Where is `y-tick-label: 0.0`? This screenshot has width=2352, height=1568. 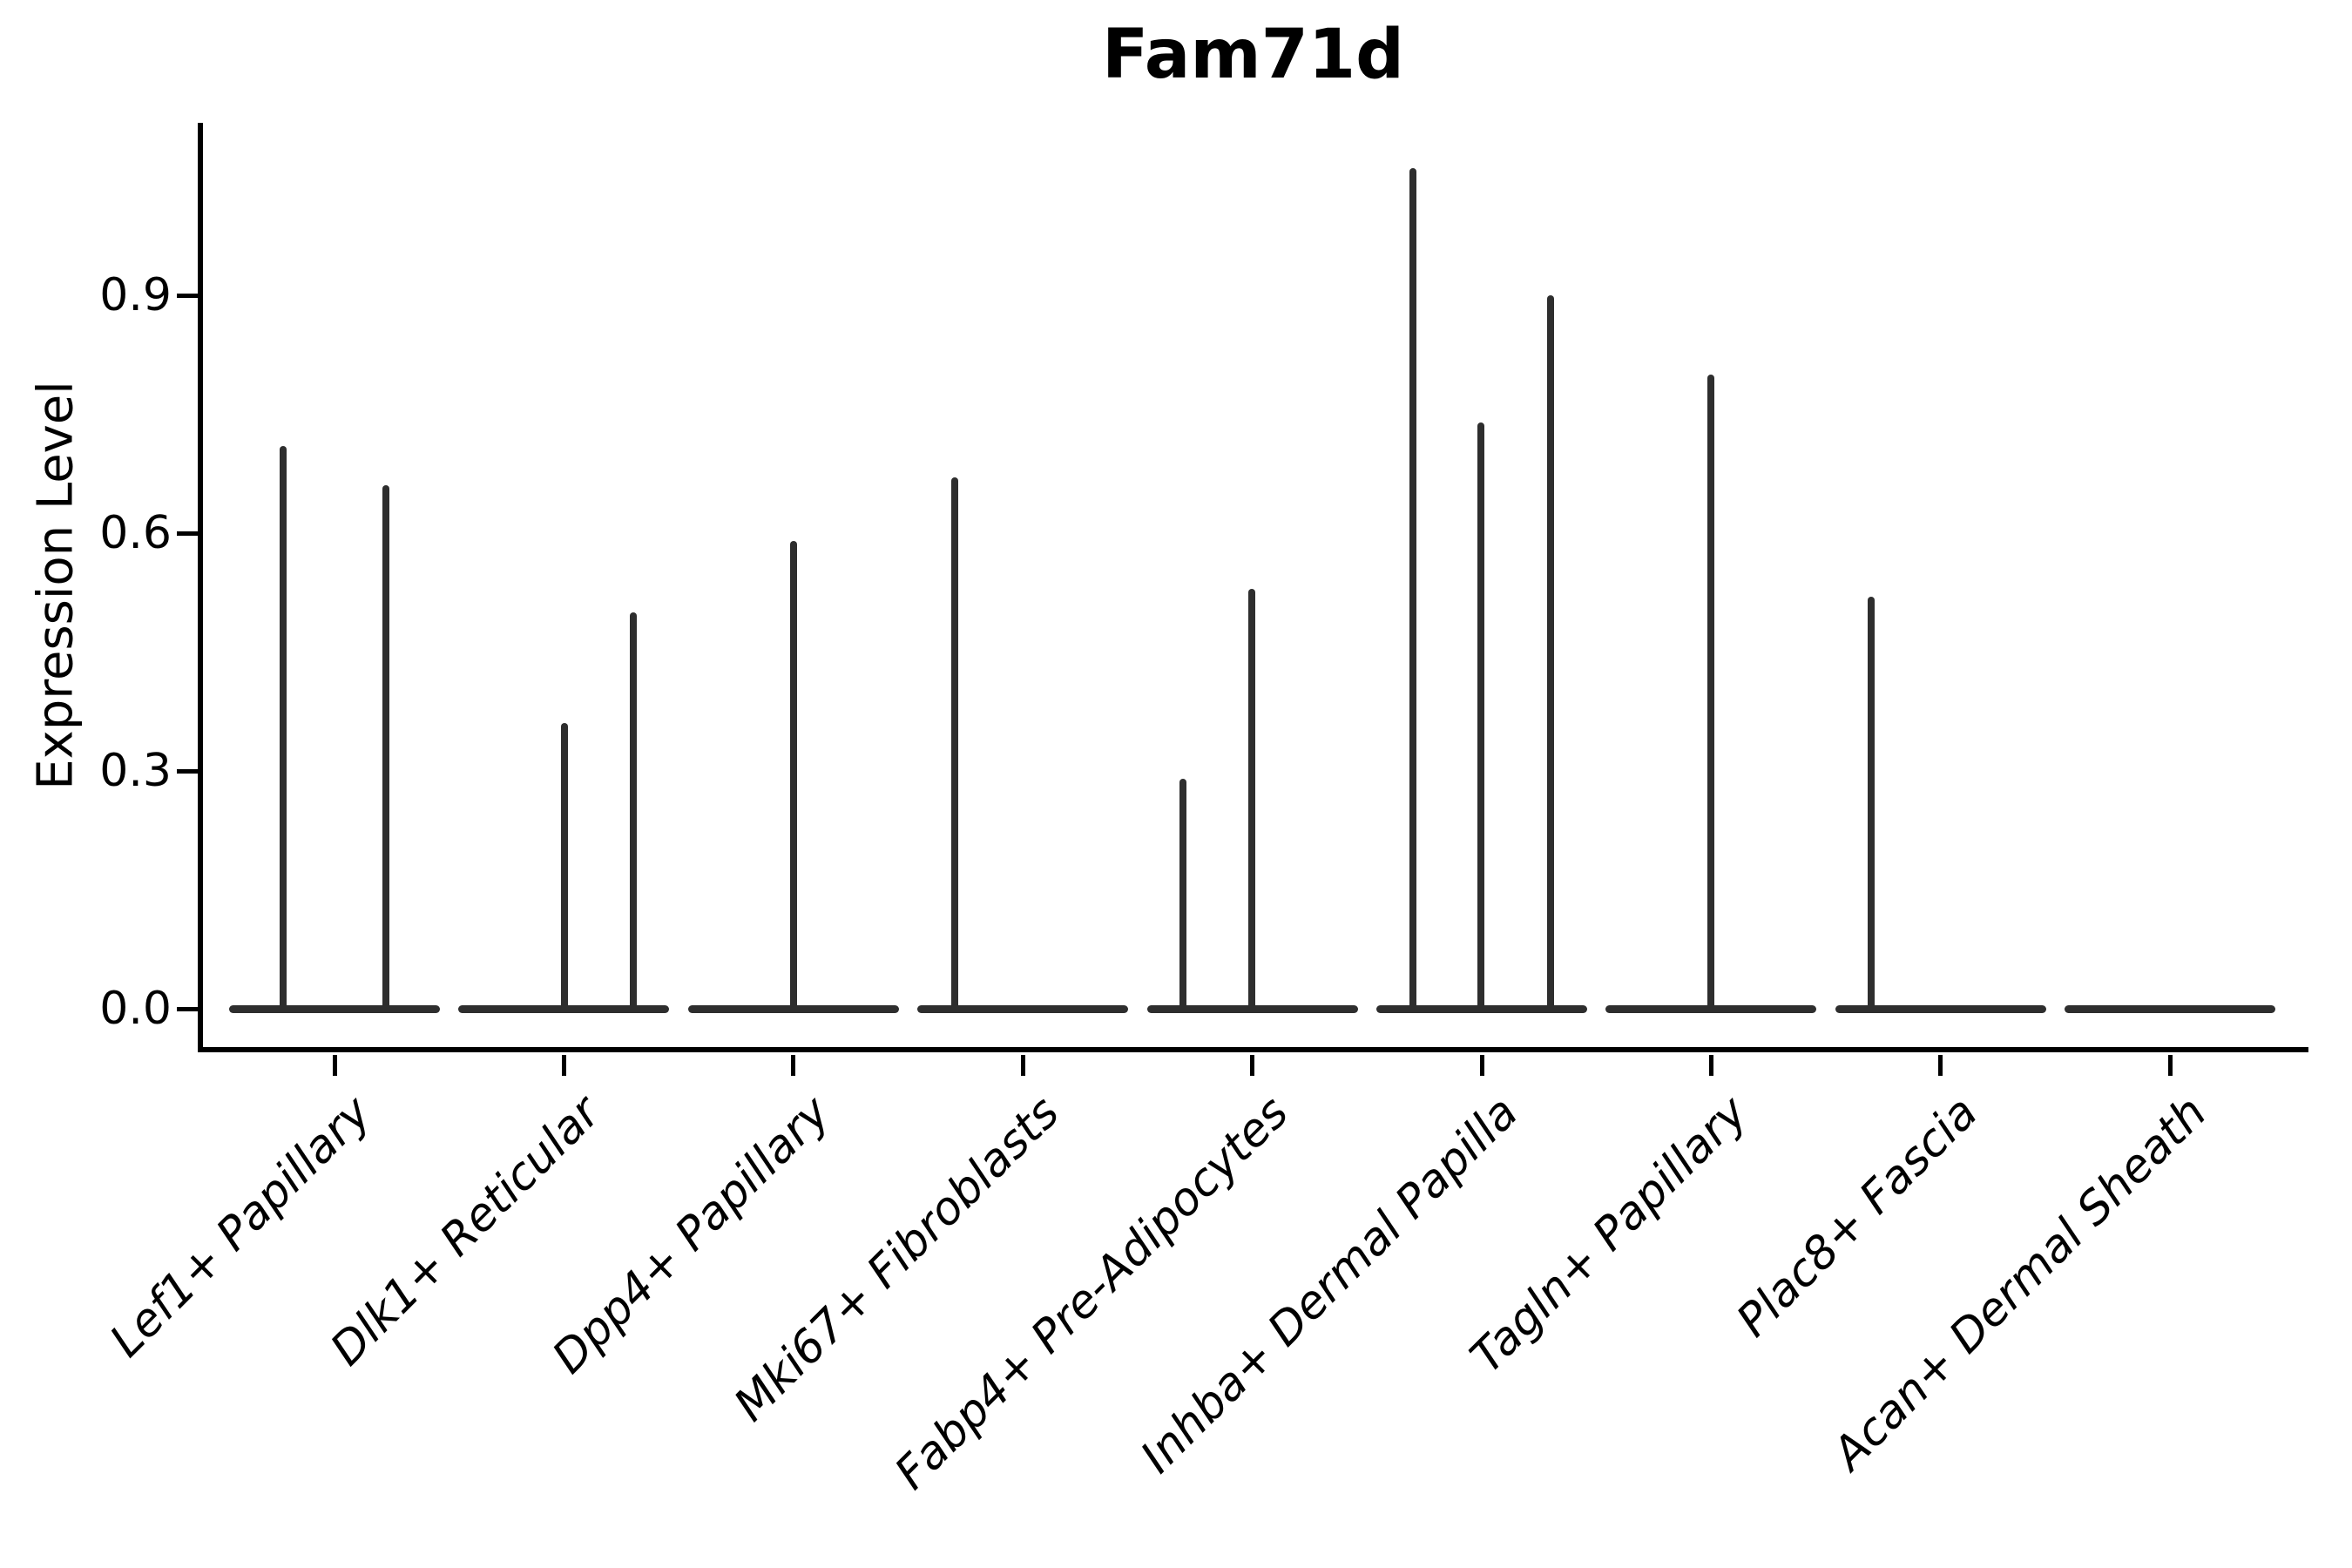 y-tick-label: 0.0 is located at coordinates (135, 1009).